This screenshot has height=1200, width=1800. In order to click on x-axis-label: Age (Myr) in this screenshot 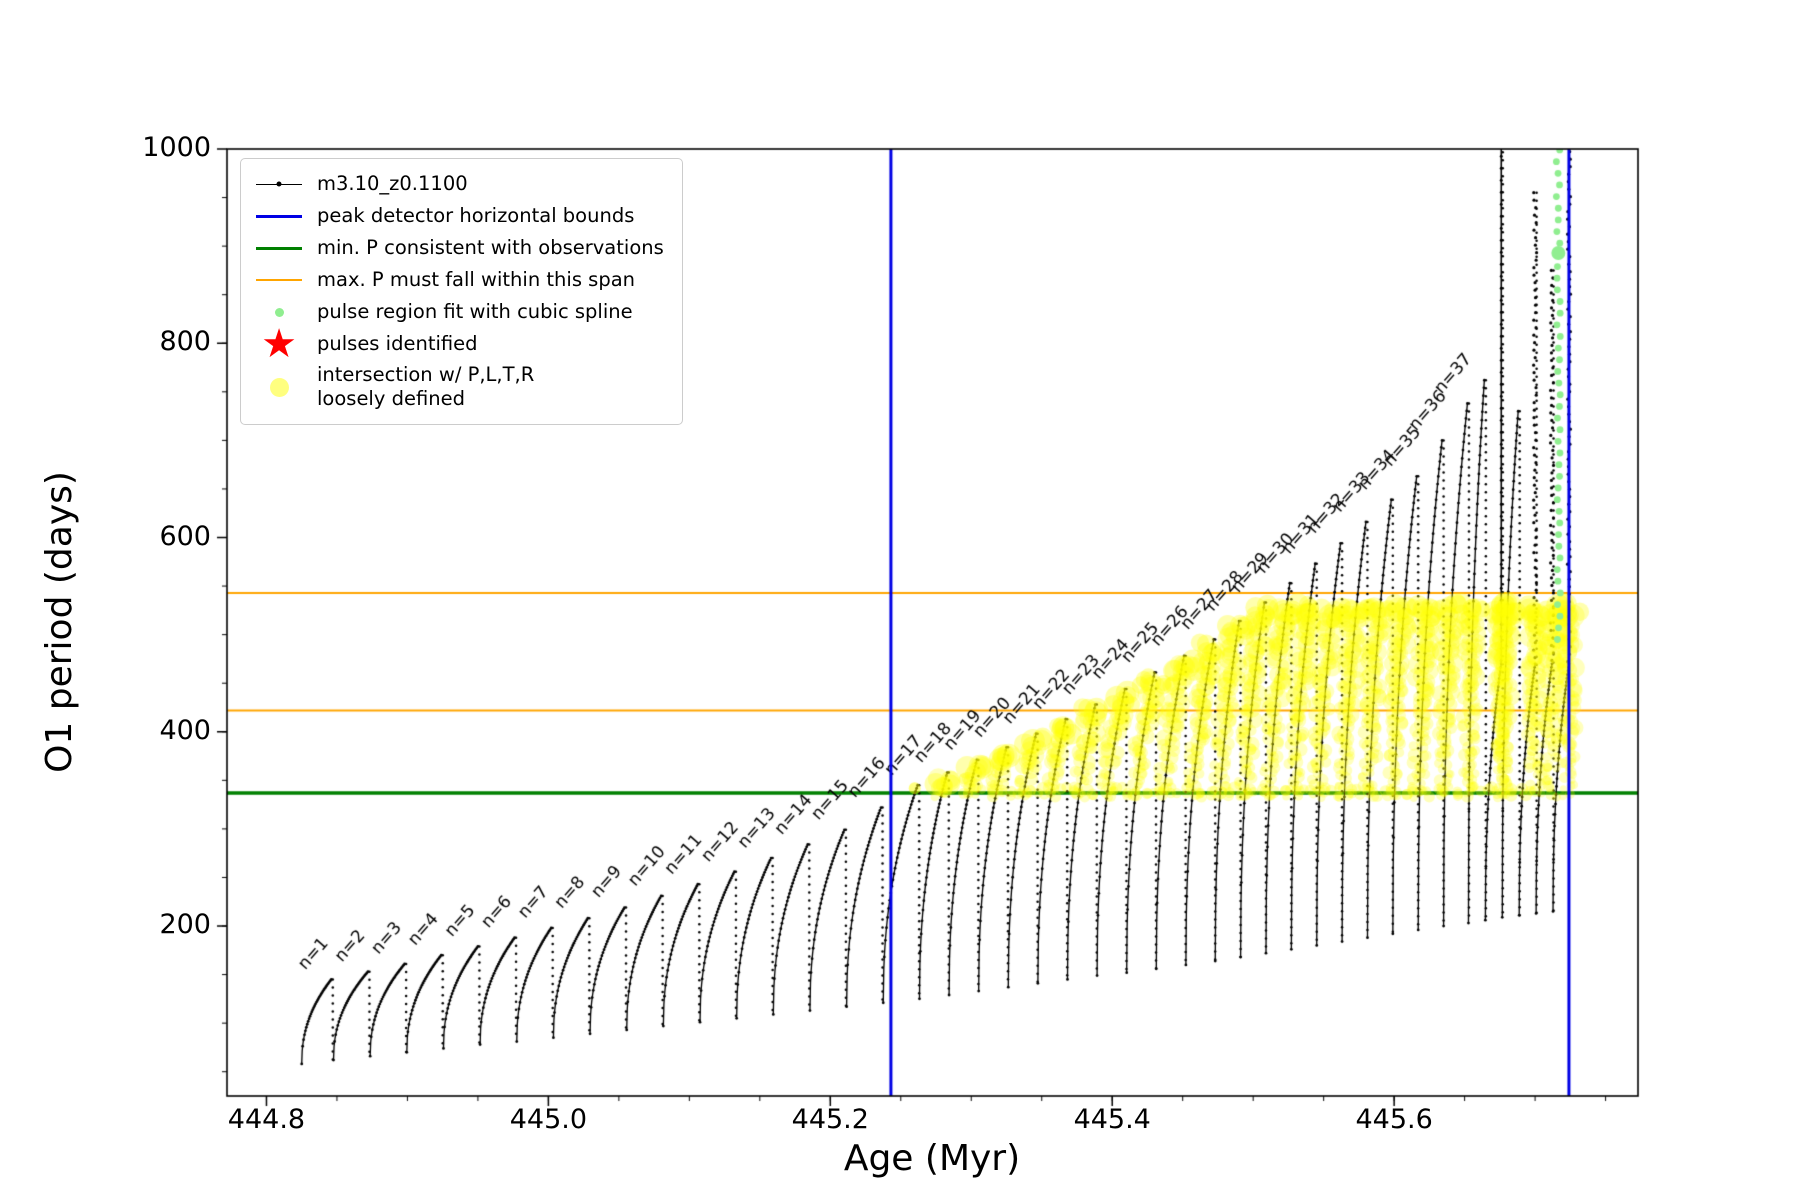, I will do `click(932, 1158)`.